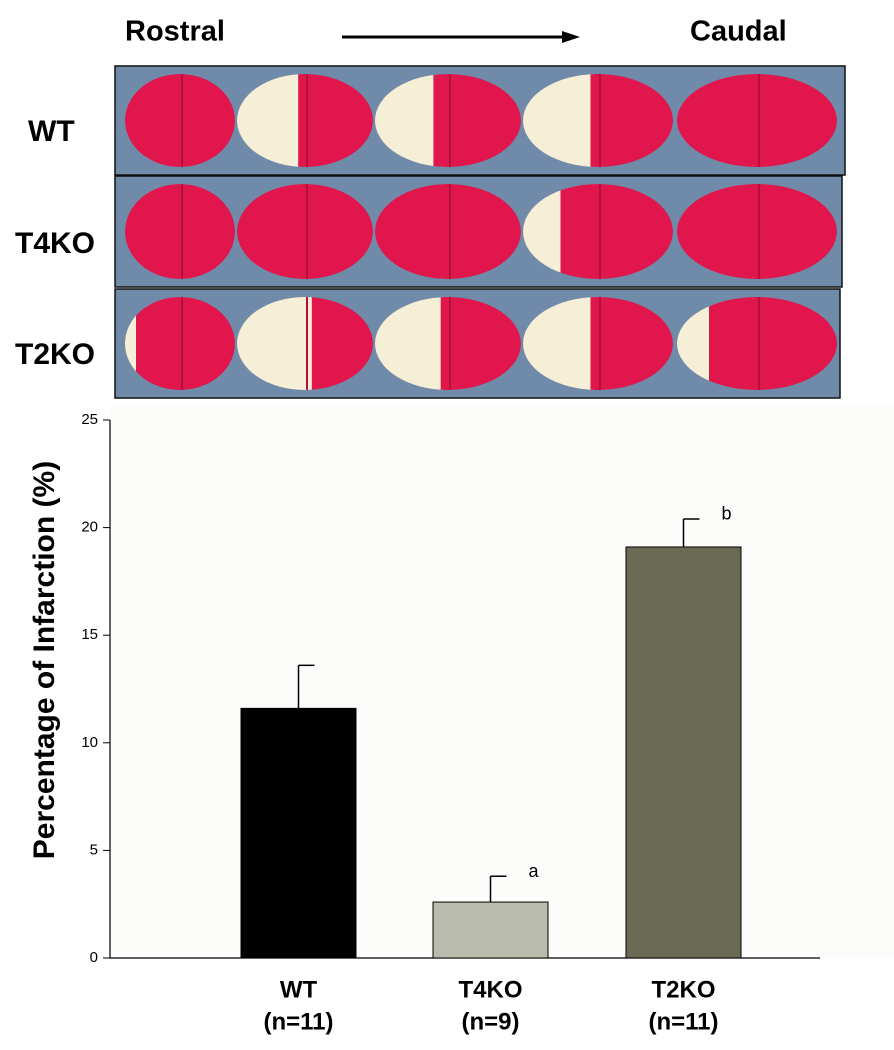 This screenshot has height=1050, width=894. I want to click on row-label: T2KO, so click(55, 354).